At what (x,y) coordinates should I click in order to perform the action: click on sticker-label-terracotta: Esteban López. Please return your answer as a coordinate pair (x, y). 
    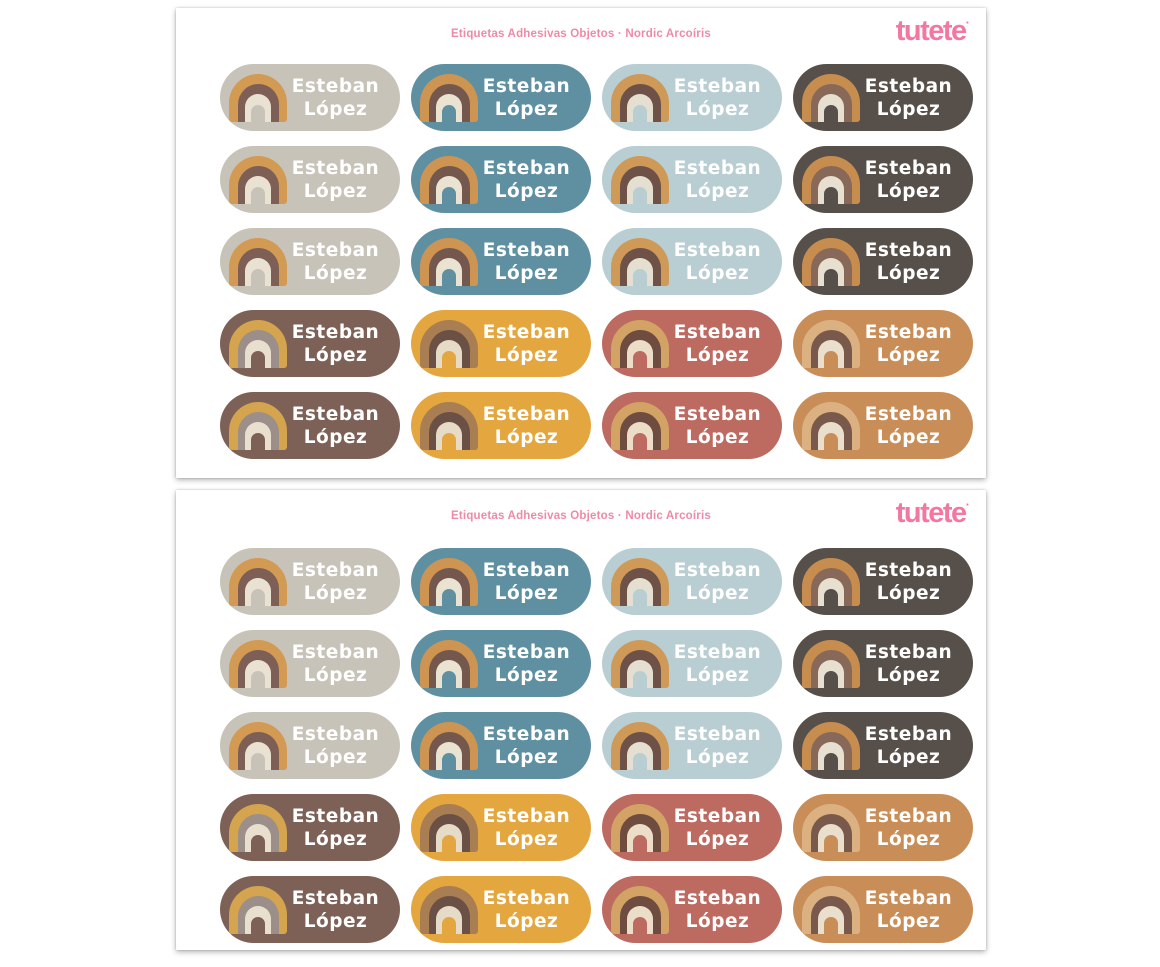
    Looking at the image, I should click on (692, 343).